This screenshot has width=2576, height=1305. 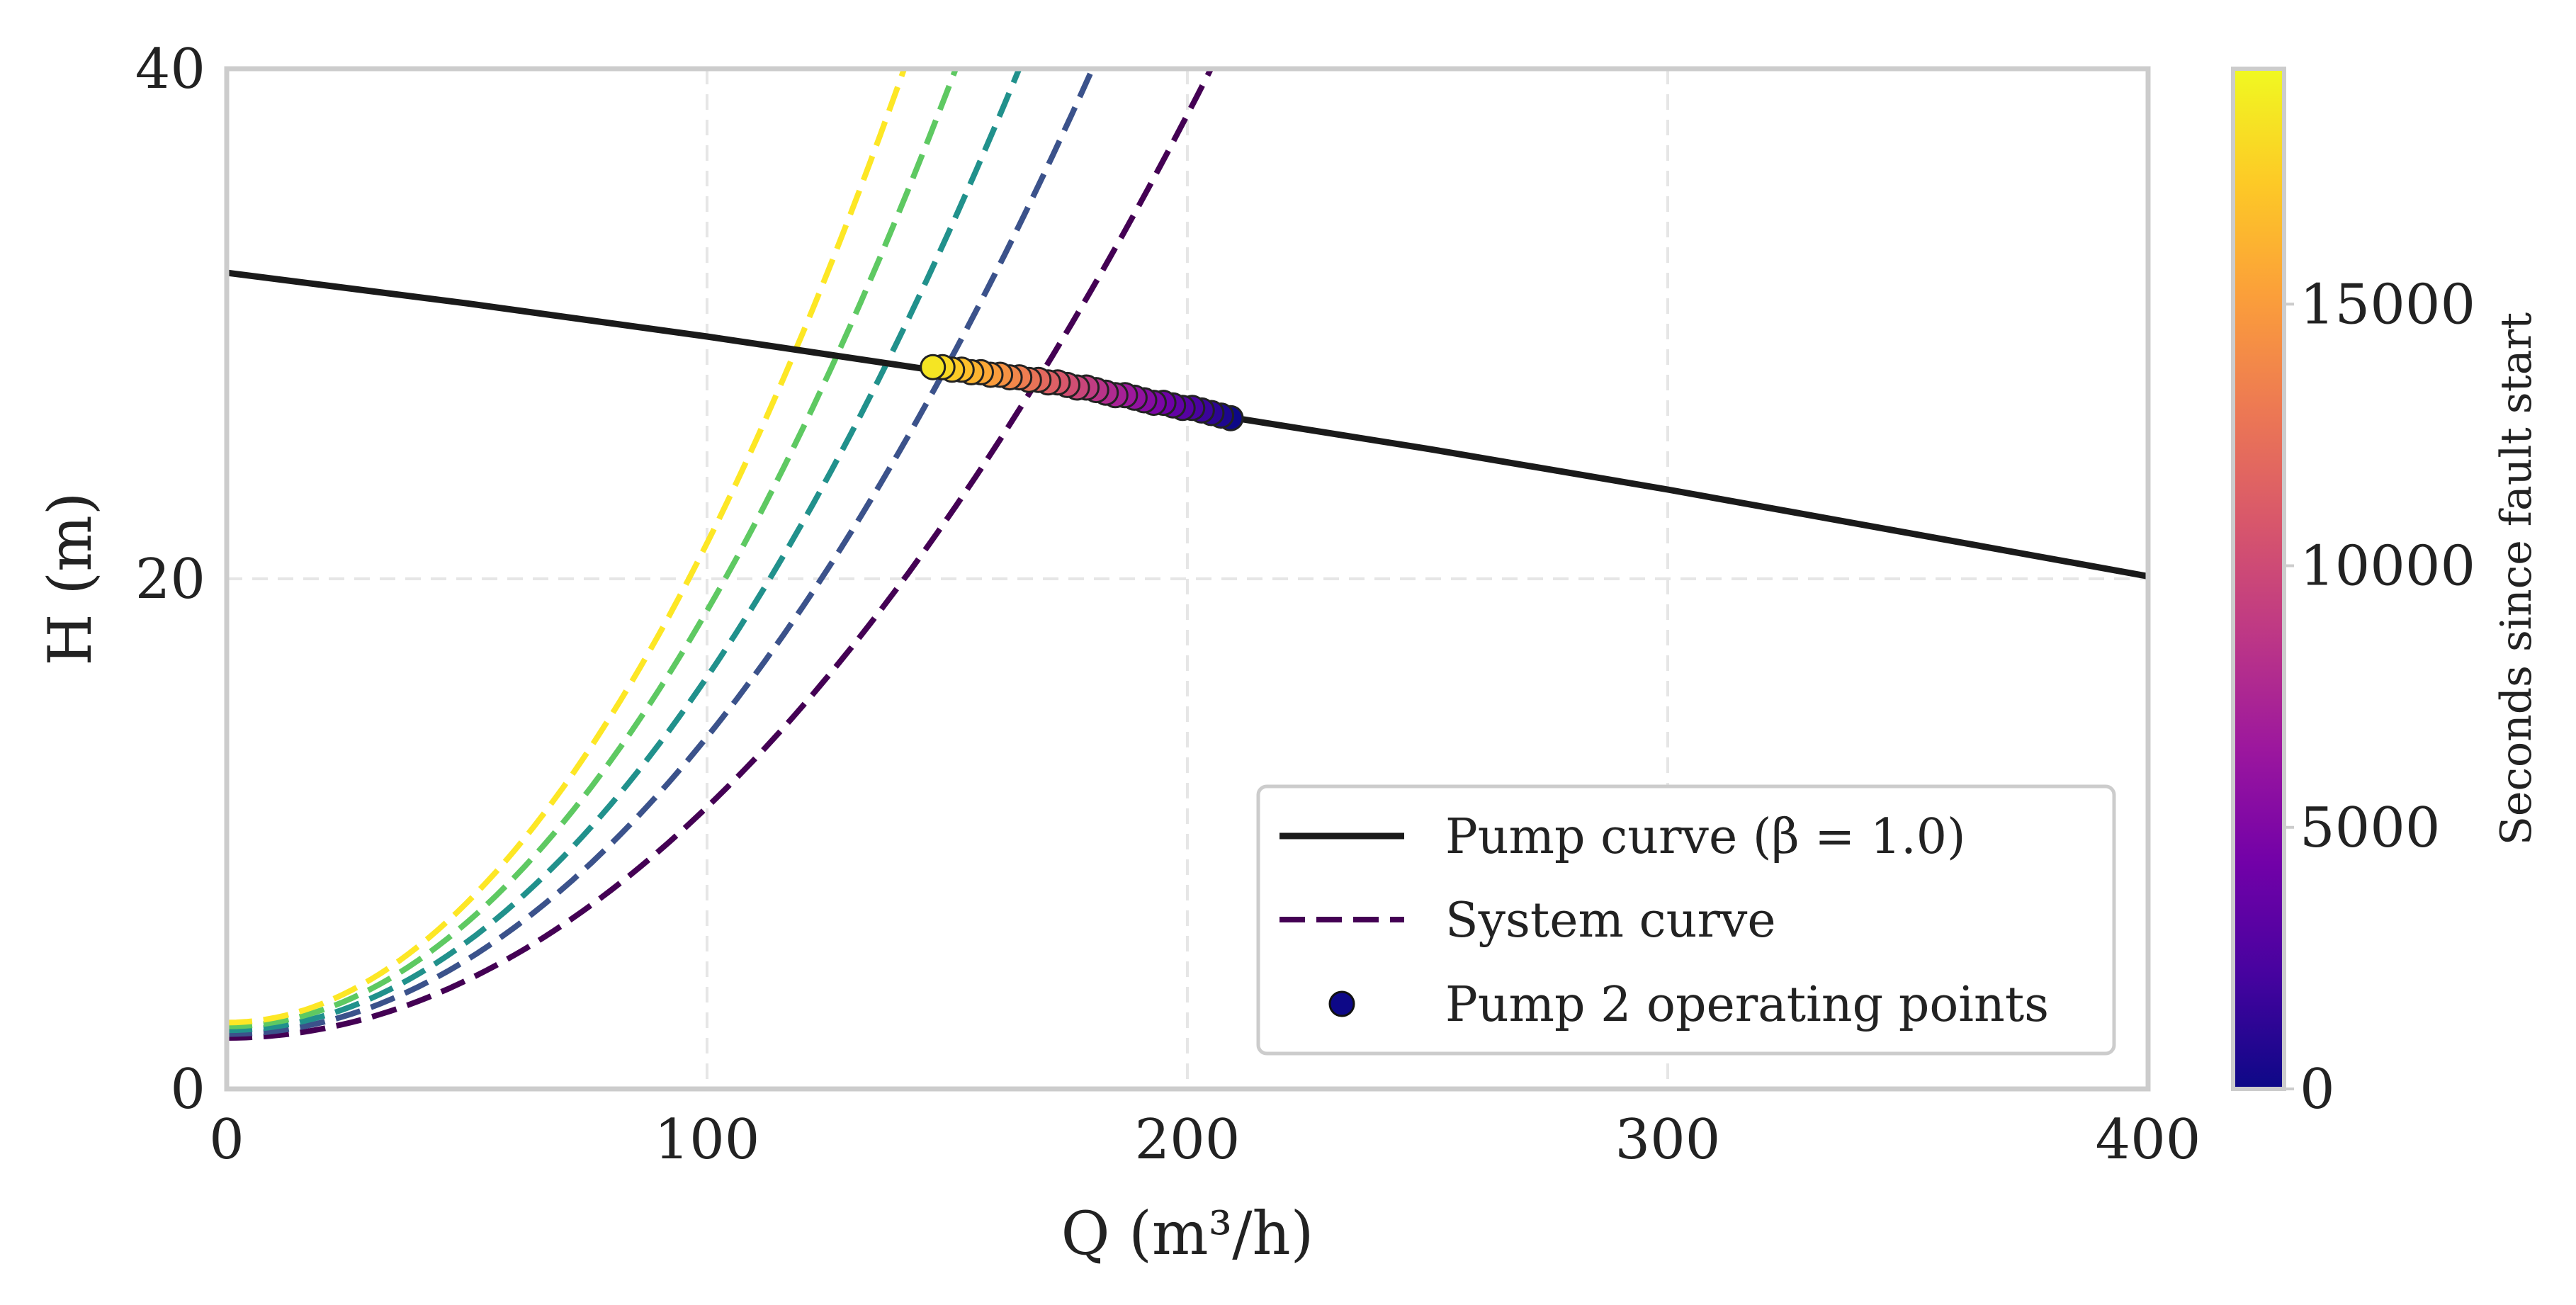 I want to click on colorbar-label: Seconds since fault start, so click(x=2516, y=579).